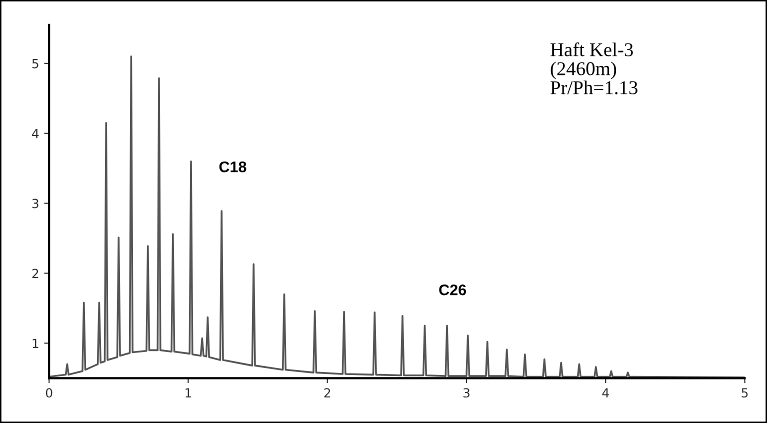 The width and height of the screenshot is (767, 423). I want to click on x-tick-label: 1, so click(189, 393).